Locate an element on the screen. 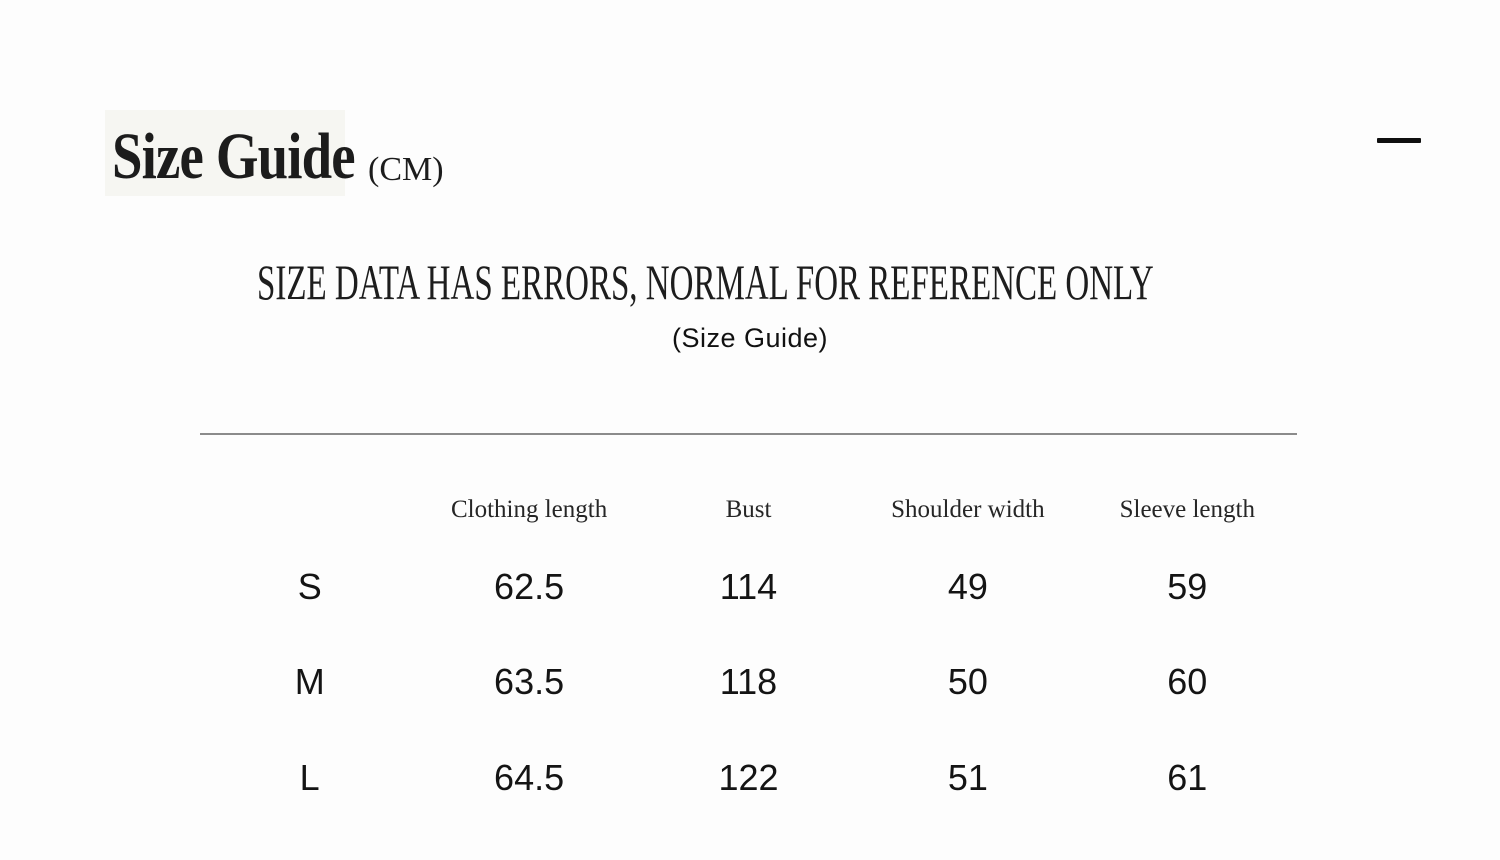 The width and height of the screenshot is (1500, 860). value-cell: 62.5 is located at coordinates (529, 586).